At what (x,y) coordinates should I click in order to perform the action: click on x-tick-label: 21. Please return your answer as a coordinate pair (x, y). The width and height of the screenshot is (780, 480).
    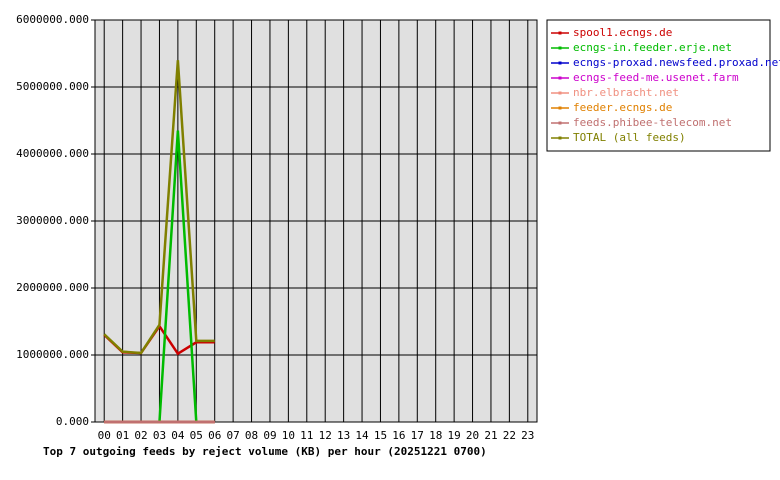
    Looking at the image, I should click on (490, 435).